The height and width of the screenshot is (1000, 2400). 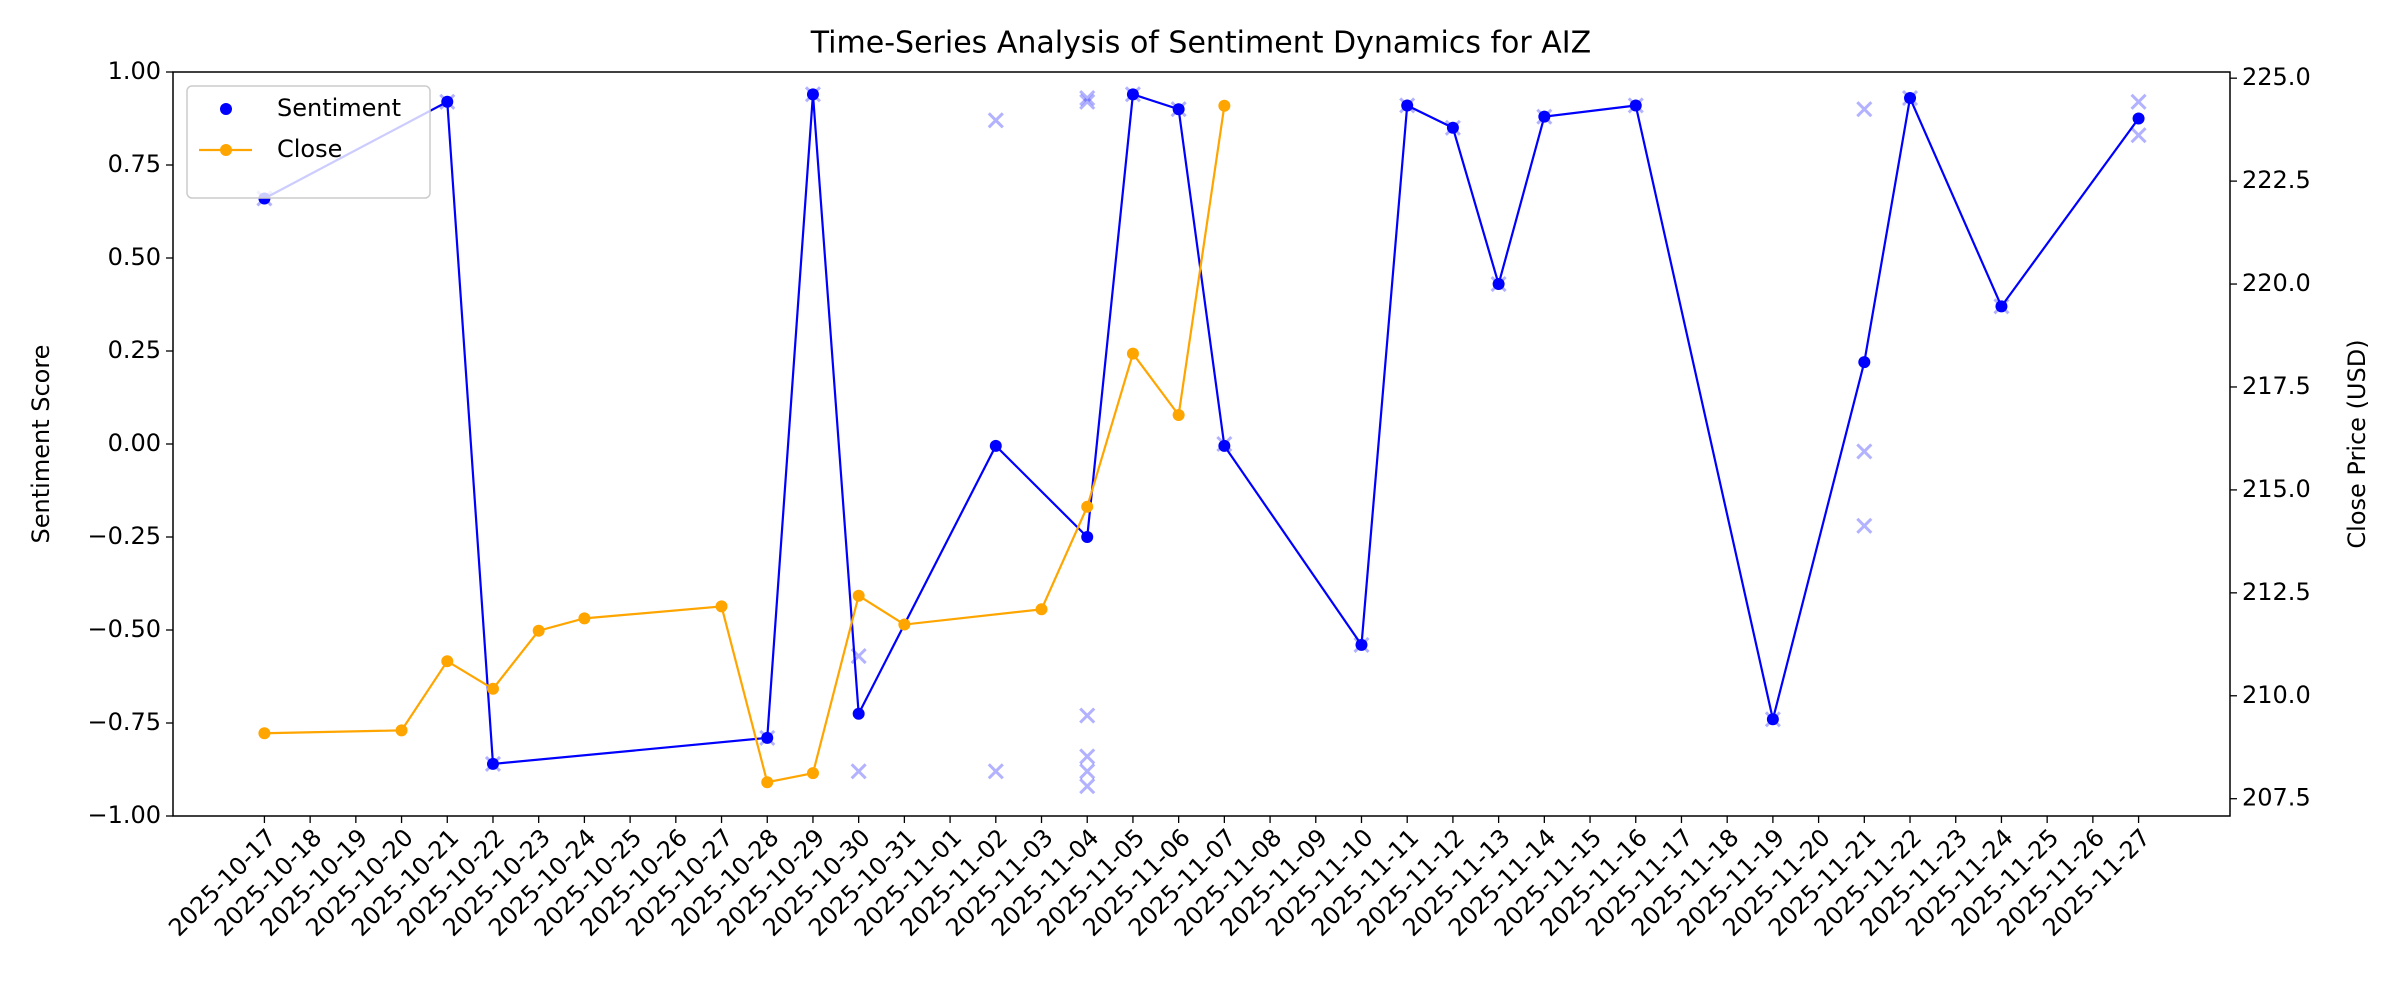 What do you see at coordinates (2276, 592) in the screenshot?
I see `y2-tick-label: 212.5` at bounding box center [2276, 592].